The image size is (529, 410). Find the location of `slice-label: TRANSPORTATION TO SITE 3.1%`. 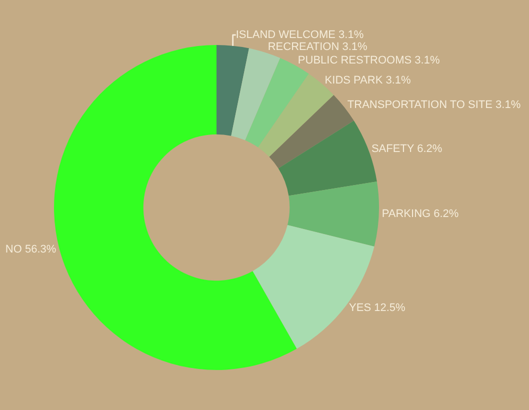

slice-label: TRANSPORTATION TO SITE 3.1% is located at coordinates (434, 105).